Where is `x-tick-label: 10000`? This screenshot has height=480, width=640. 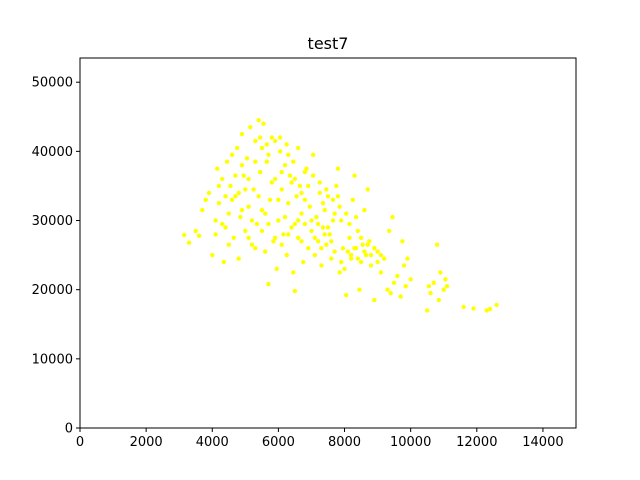
x-tick-label: 10000 is located at coordinates (410, 442).